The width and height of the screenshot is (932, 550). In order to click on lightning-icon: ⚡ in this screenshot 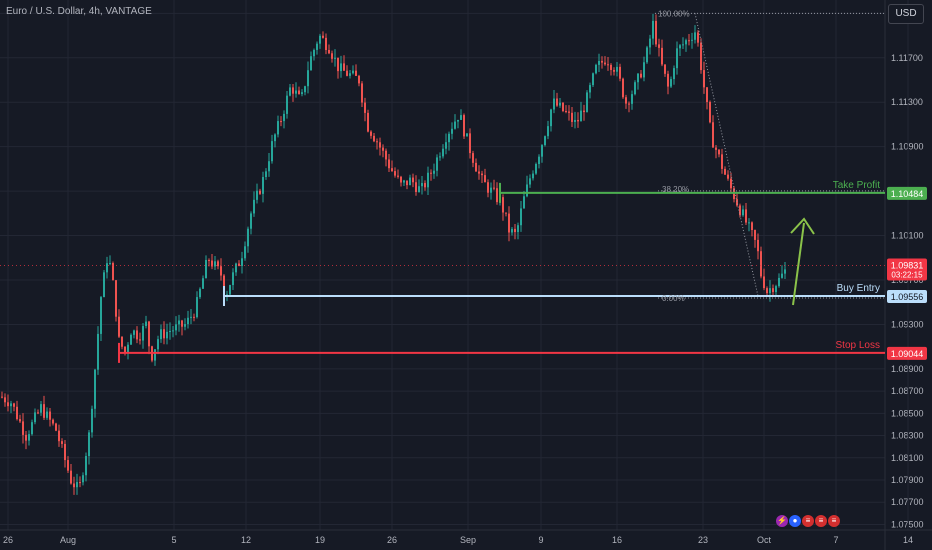, I will do `click(782, 521)`.